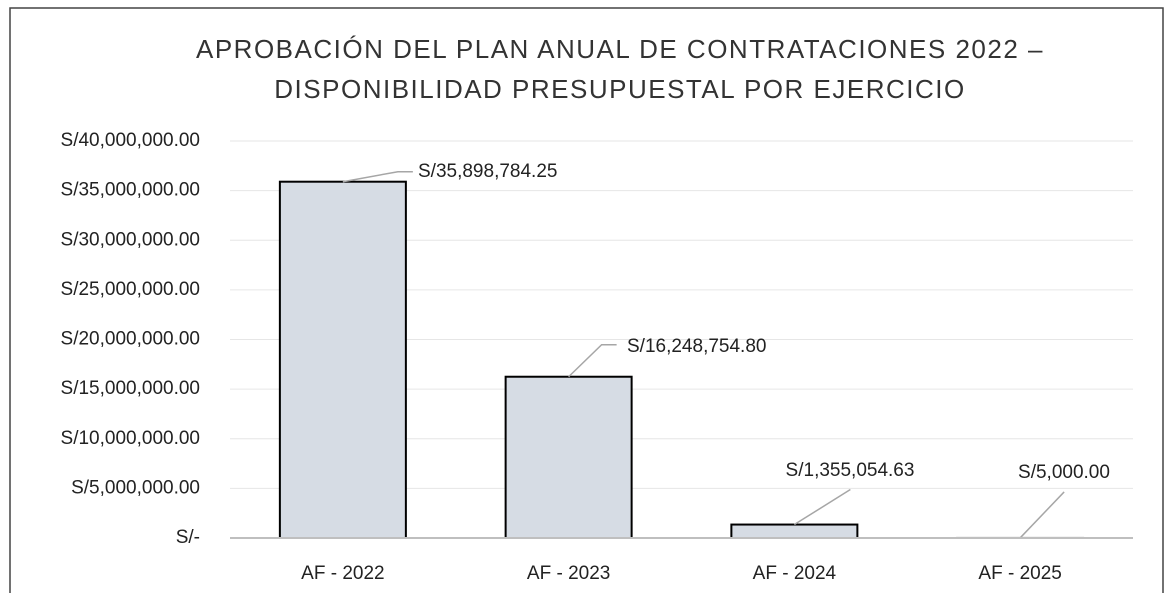  What do you see at coordinates (1019, 573) in the screenshot?
I see `x-tick-label: AF - 2025` at bounding box center [1019, 573].